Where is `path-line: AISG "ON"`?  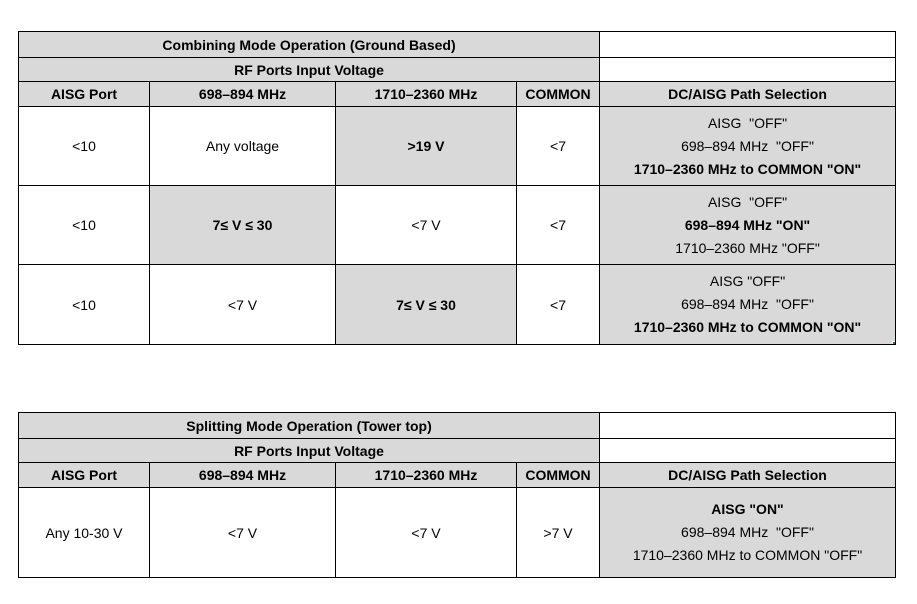 path-line: AISG "ON" is located at coordinates (747, 509).